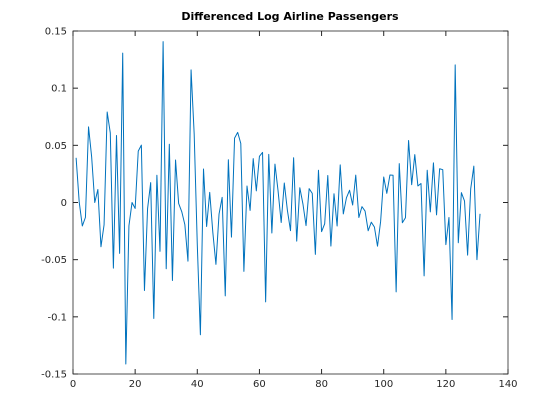 This screenshot has width=560, height=420. Describe the element at coordinates (56, 32) in the screenshot. I see `y-tick-label: 0.15` at that location.